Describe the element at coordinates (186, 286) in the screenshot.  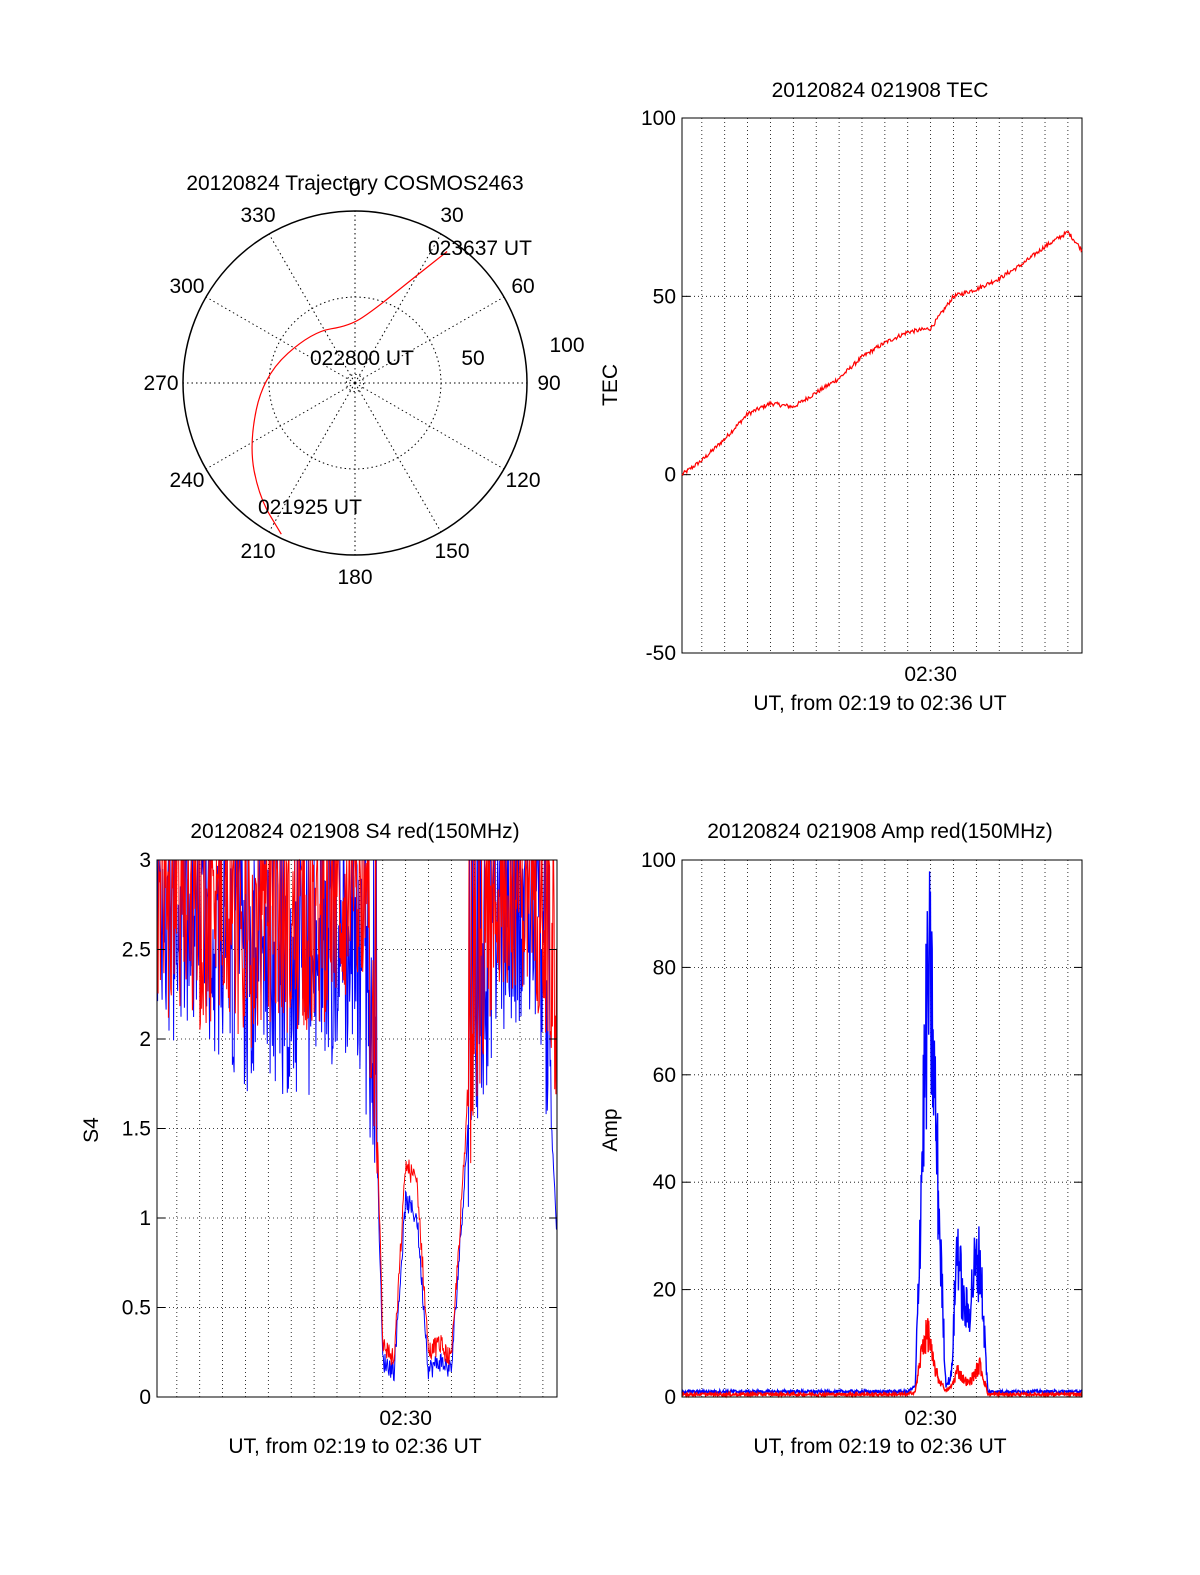
I see `polar-azimuth-label: 300` at that location.